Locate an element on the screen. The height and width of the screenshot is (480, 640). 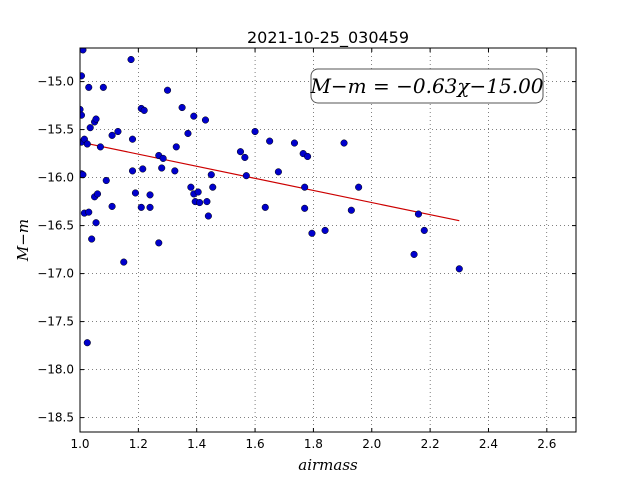
x-tick-label: 2.6 is located at coordinates (546, 444).